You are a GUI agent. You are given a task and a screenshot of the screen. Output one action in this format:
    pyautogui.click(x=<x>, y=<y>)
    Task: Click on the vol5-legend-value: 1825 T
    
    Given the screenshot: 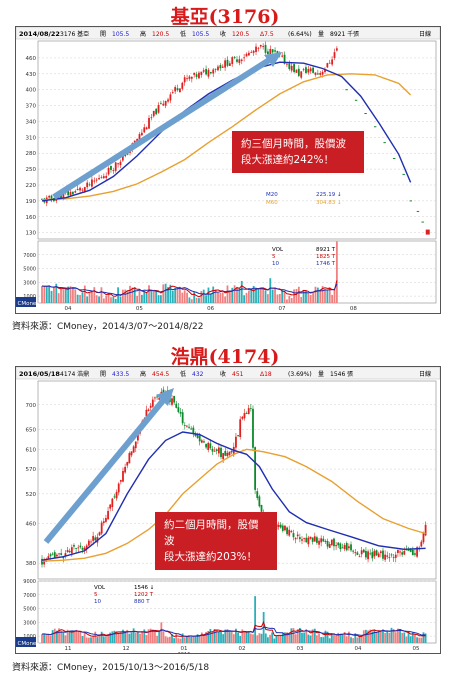 What is the action you would take?
    pyautogui.click(x=326, y=257)
    